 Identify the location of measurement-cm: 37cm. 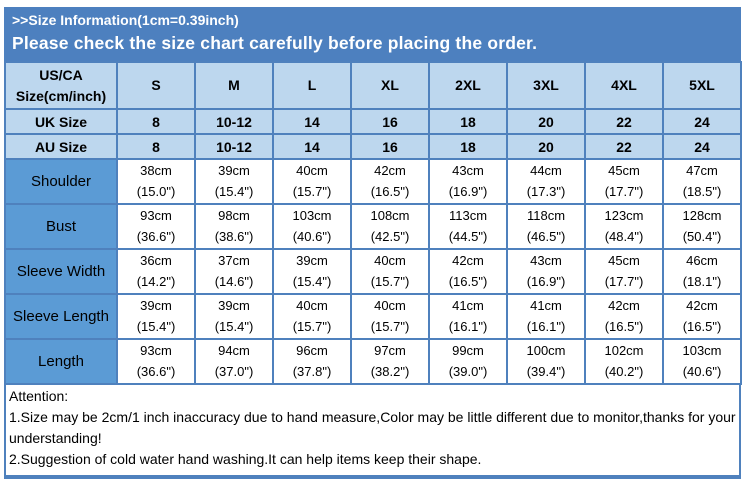
(234, 260).